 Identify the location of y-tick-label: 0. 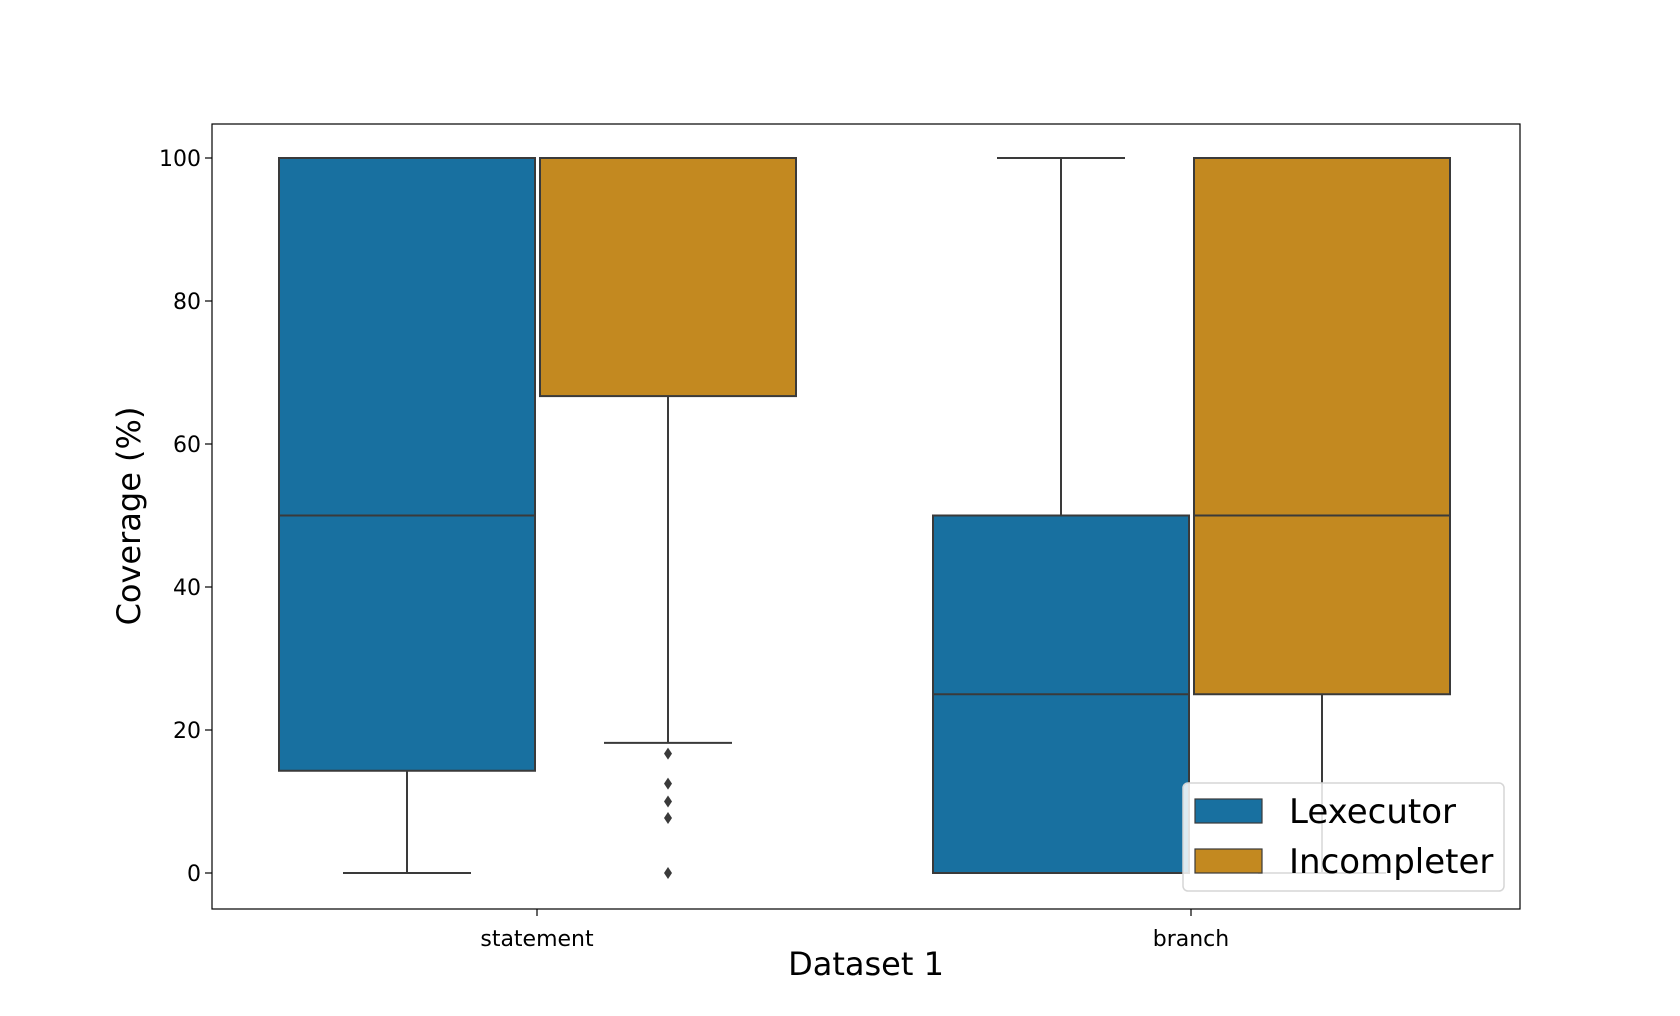
(194, 874).